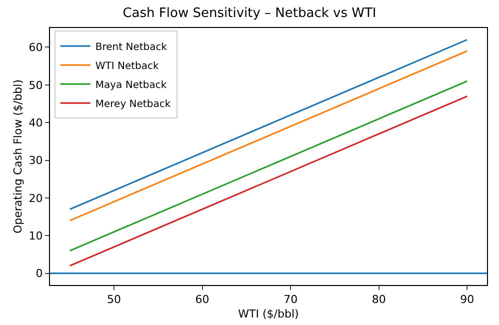 The width and height of the screenshot is (499, 325). I want to click on y-axis-title: Operating Cash Flow ($/bbl), so click(17, 156).